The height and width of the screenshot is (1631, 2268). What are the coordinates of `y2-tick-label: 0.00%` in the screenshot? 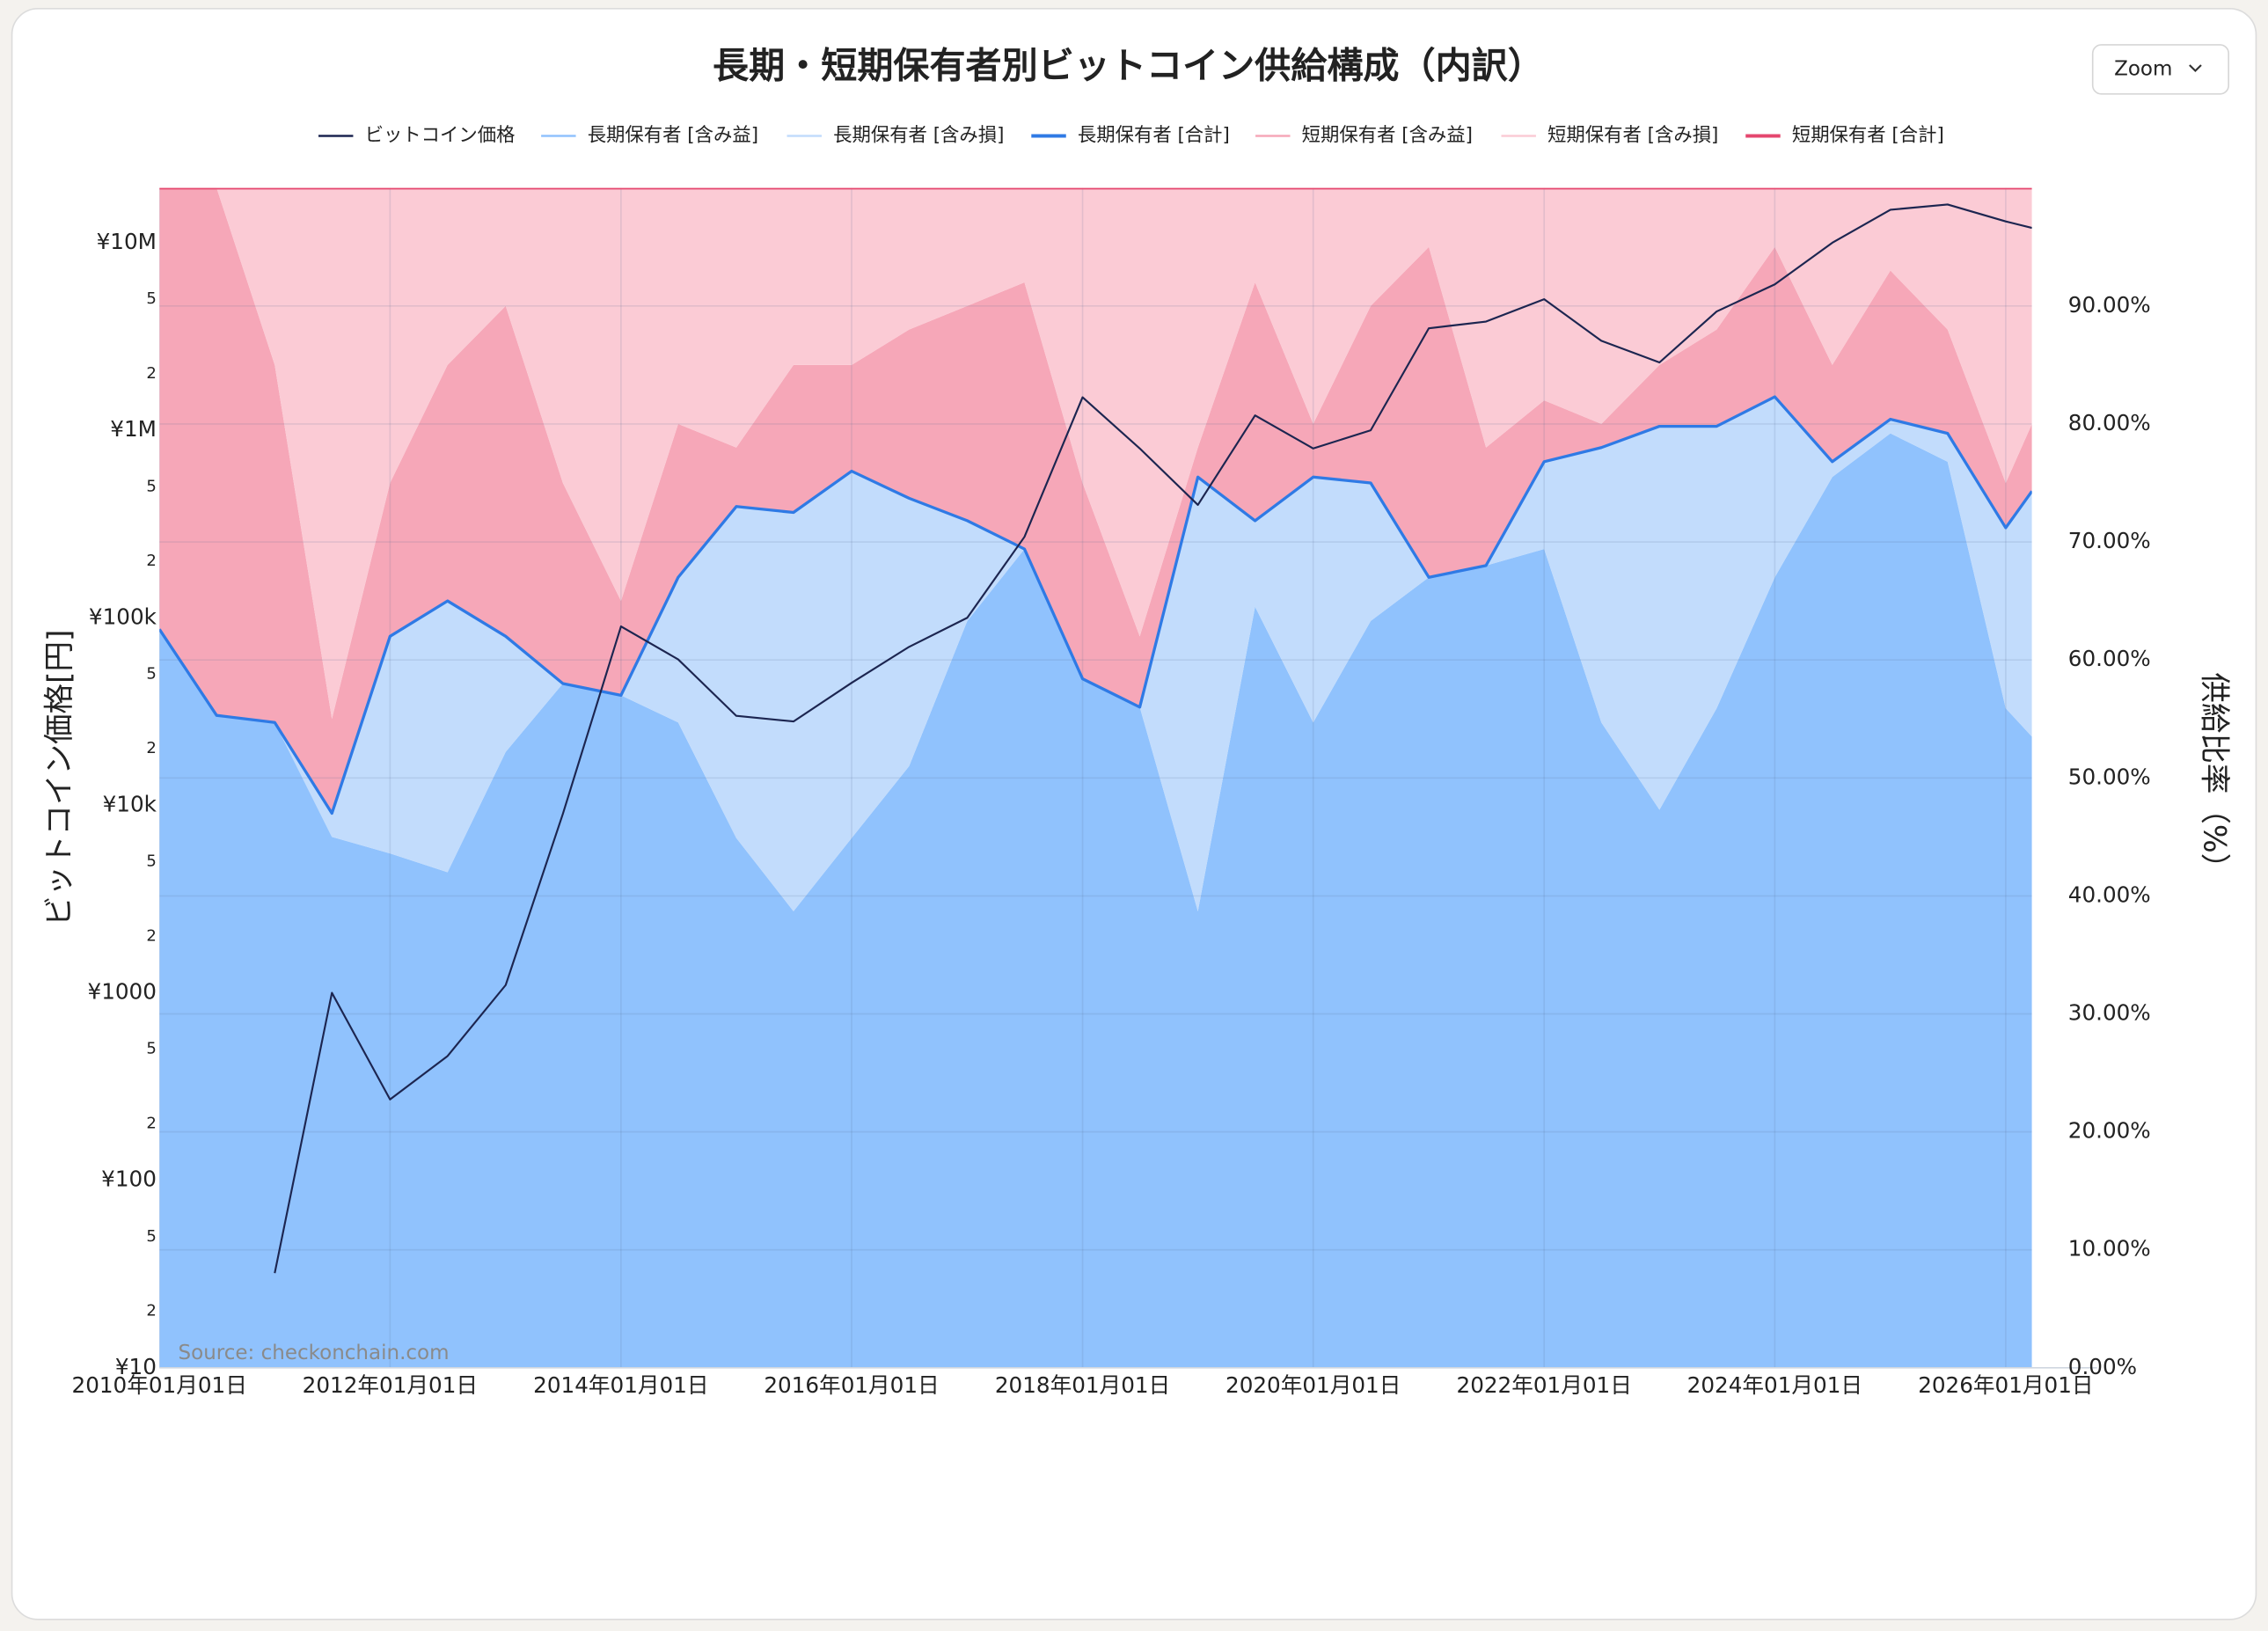 It's located at (2102, 1366).